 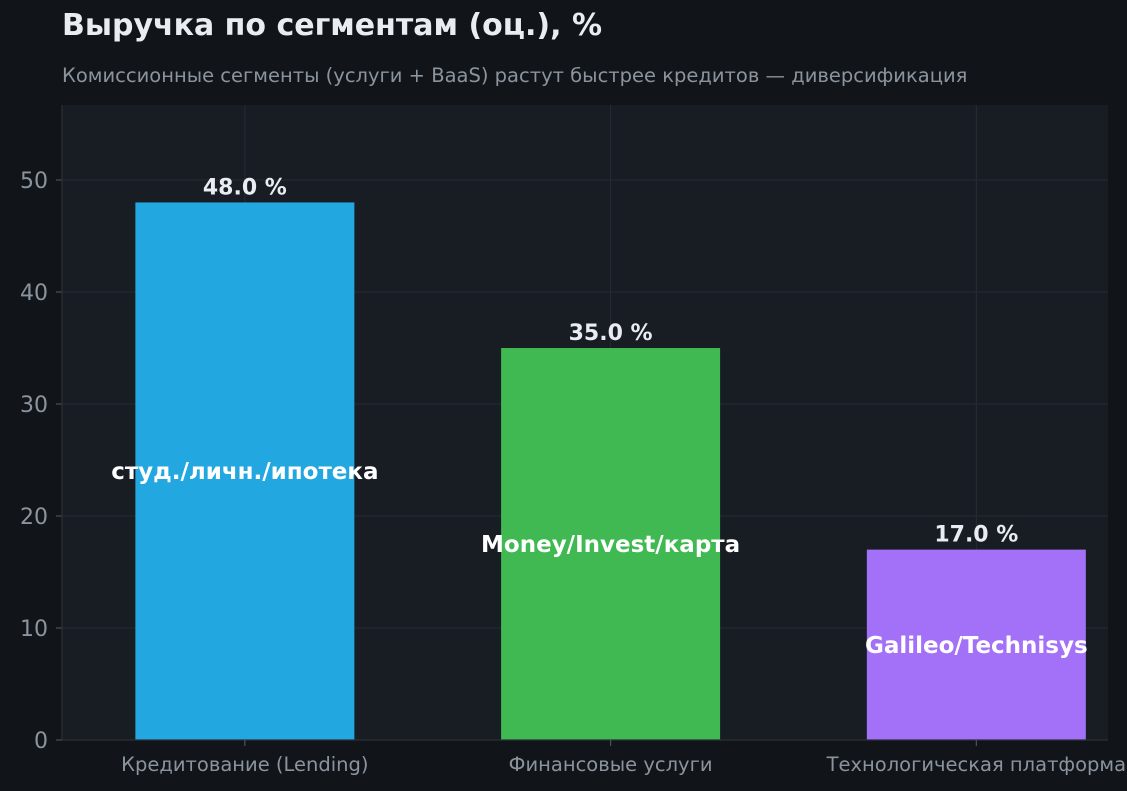 I want to click on bar-annotation: Galileo/Technisys, so click(x=976, y=646).